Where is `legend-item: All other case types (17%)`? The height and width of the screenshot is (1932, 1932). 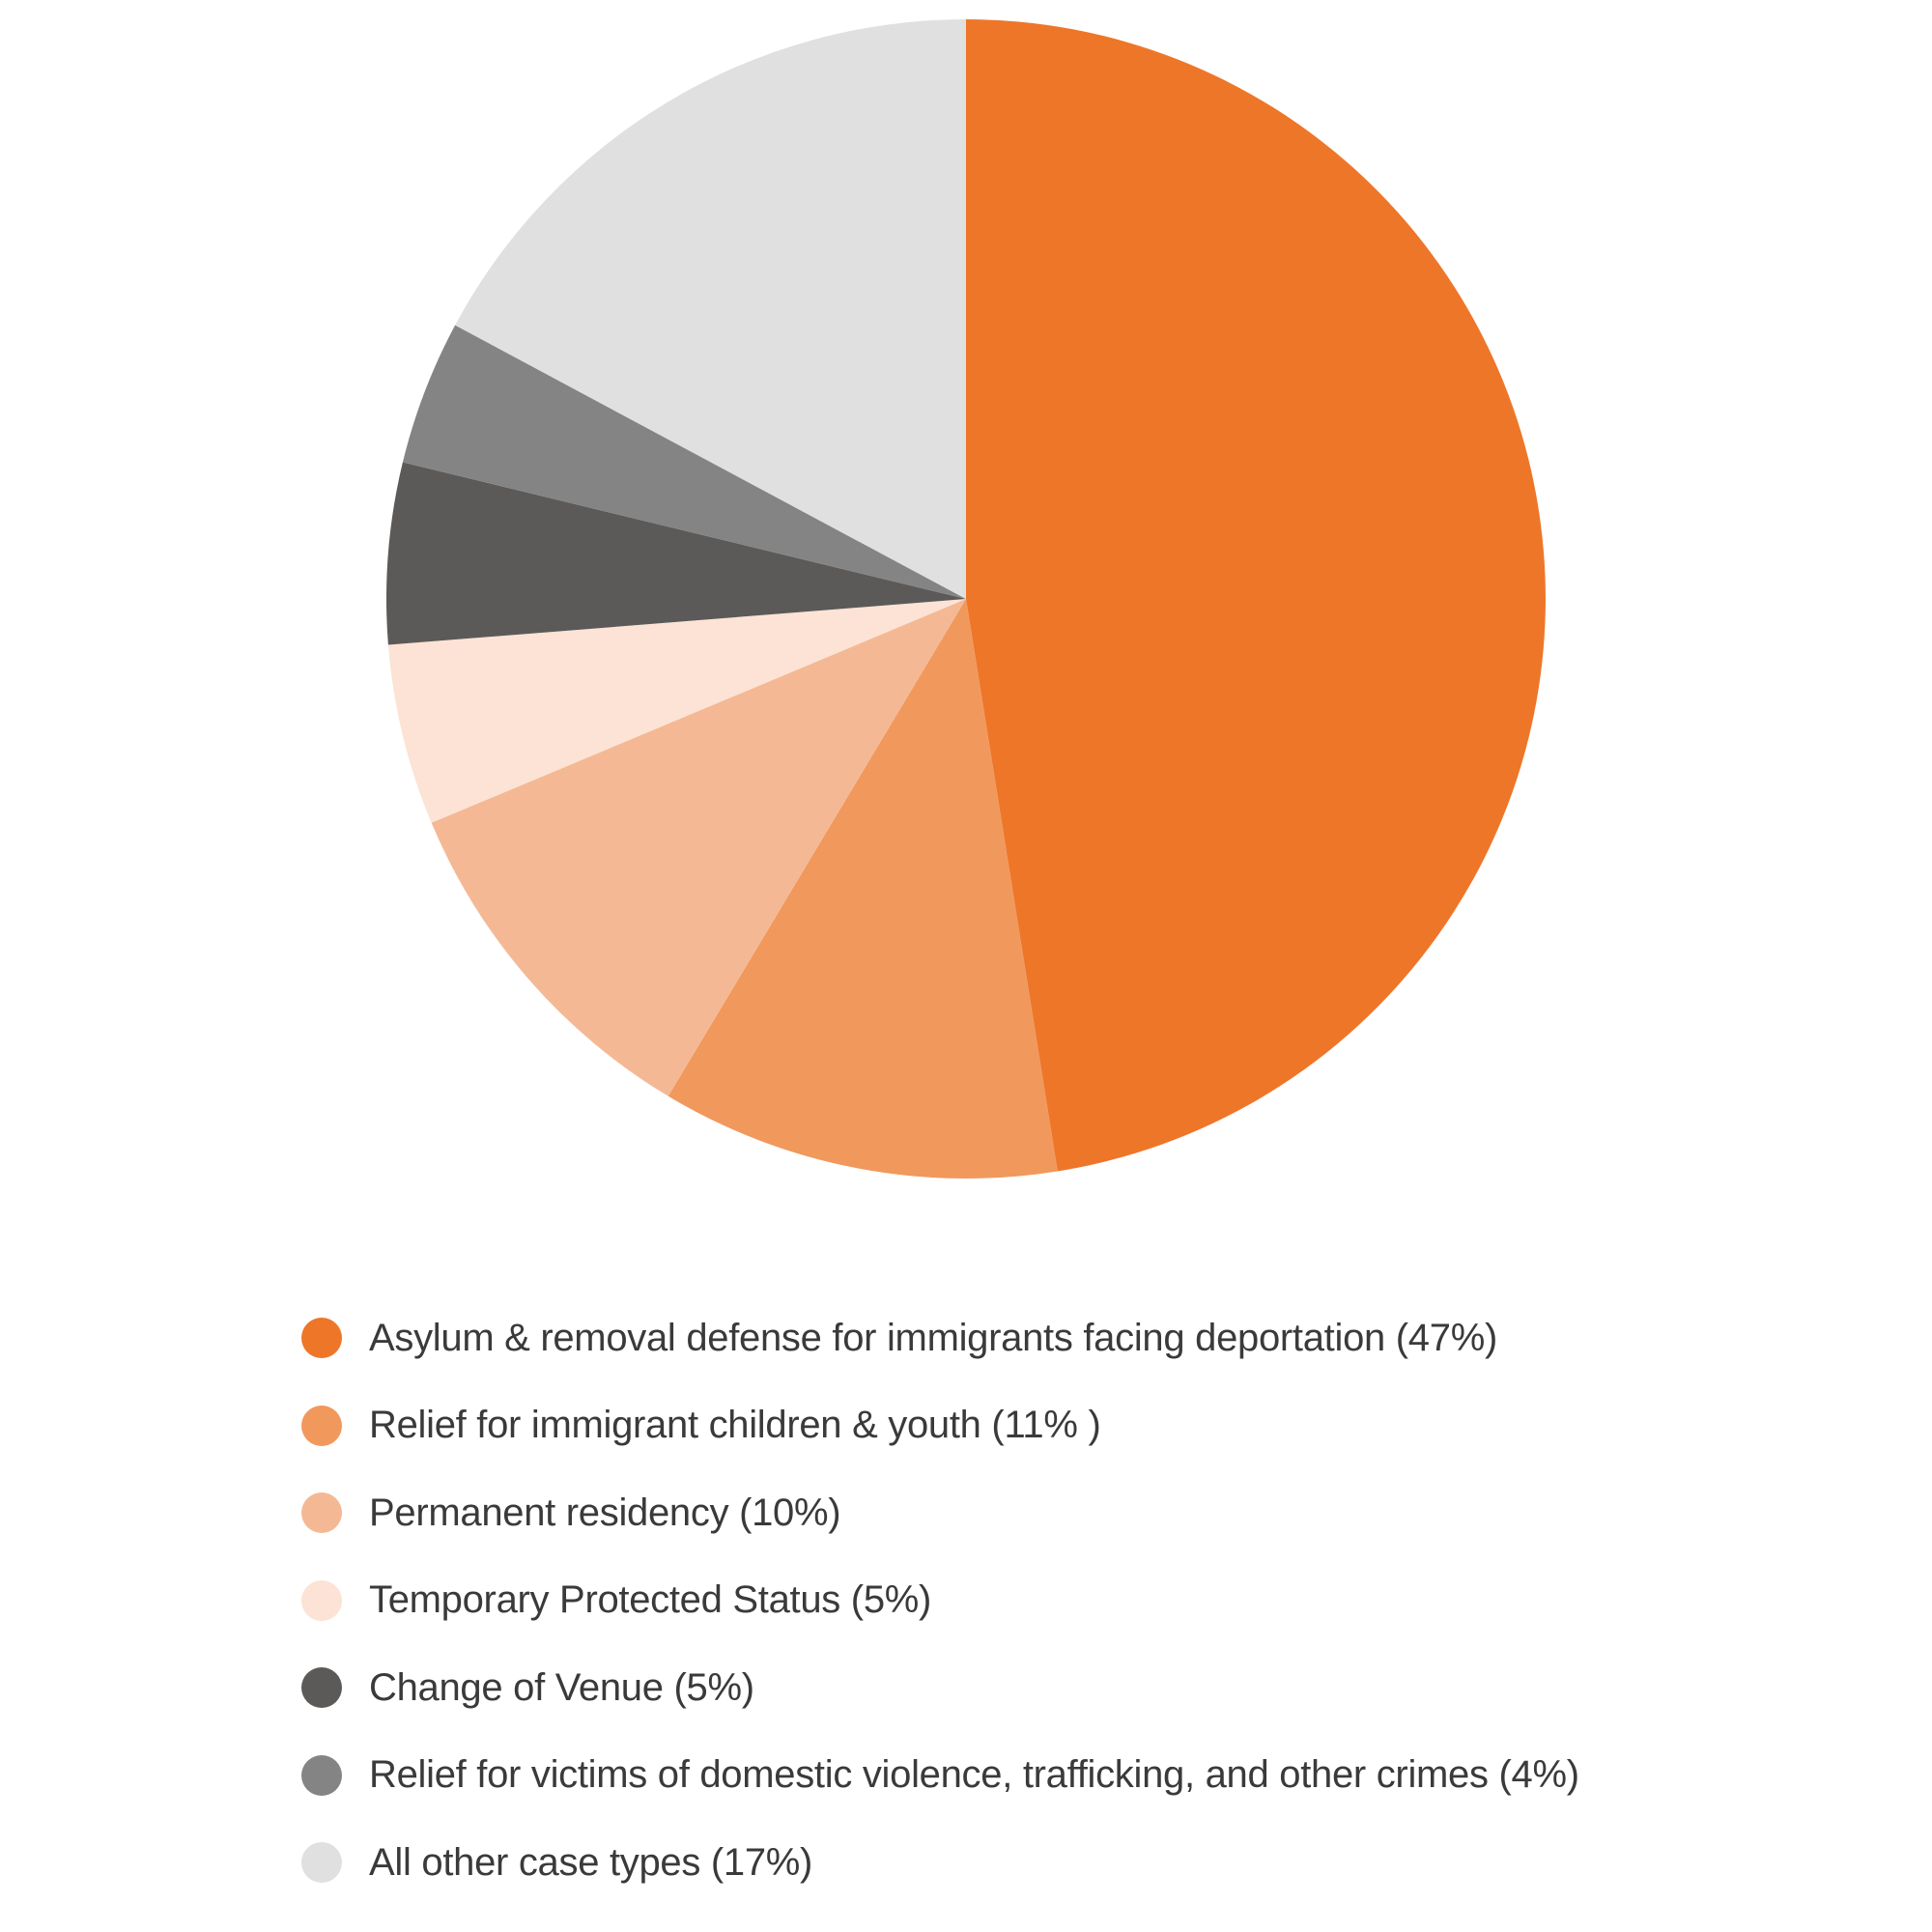 legend-item: All other case types (17%) is located at coordinates (1098, 1863).